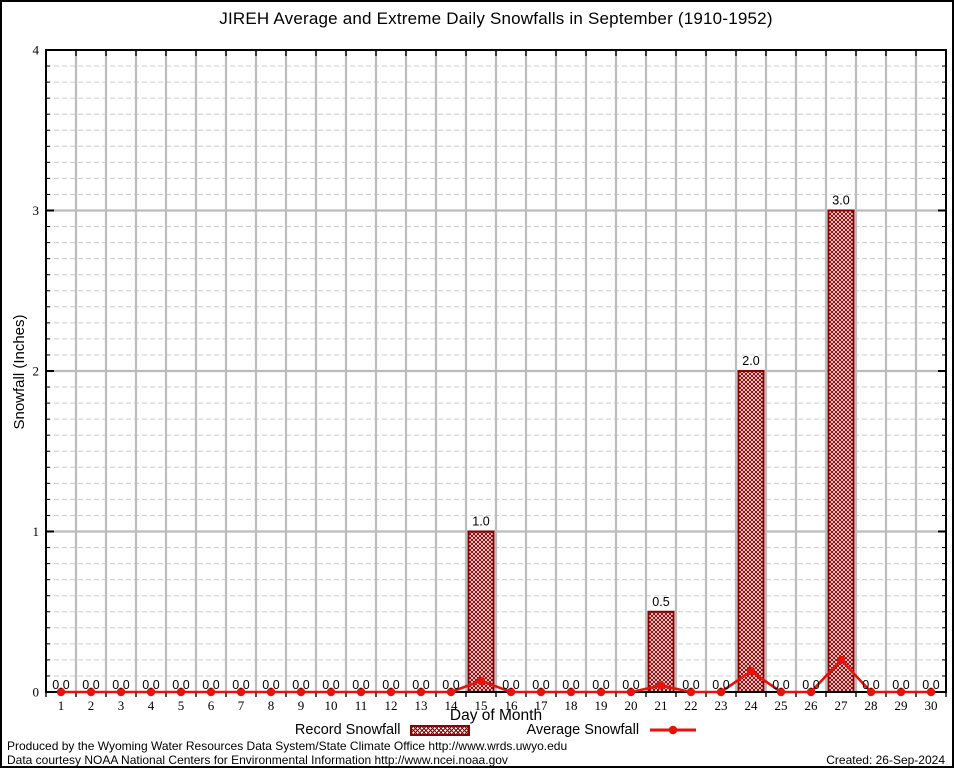 The width and height of the screenshot is (954, 768). I want to click on value-label-day-15: 1.0, so click(480, 522).